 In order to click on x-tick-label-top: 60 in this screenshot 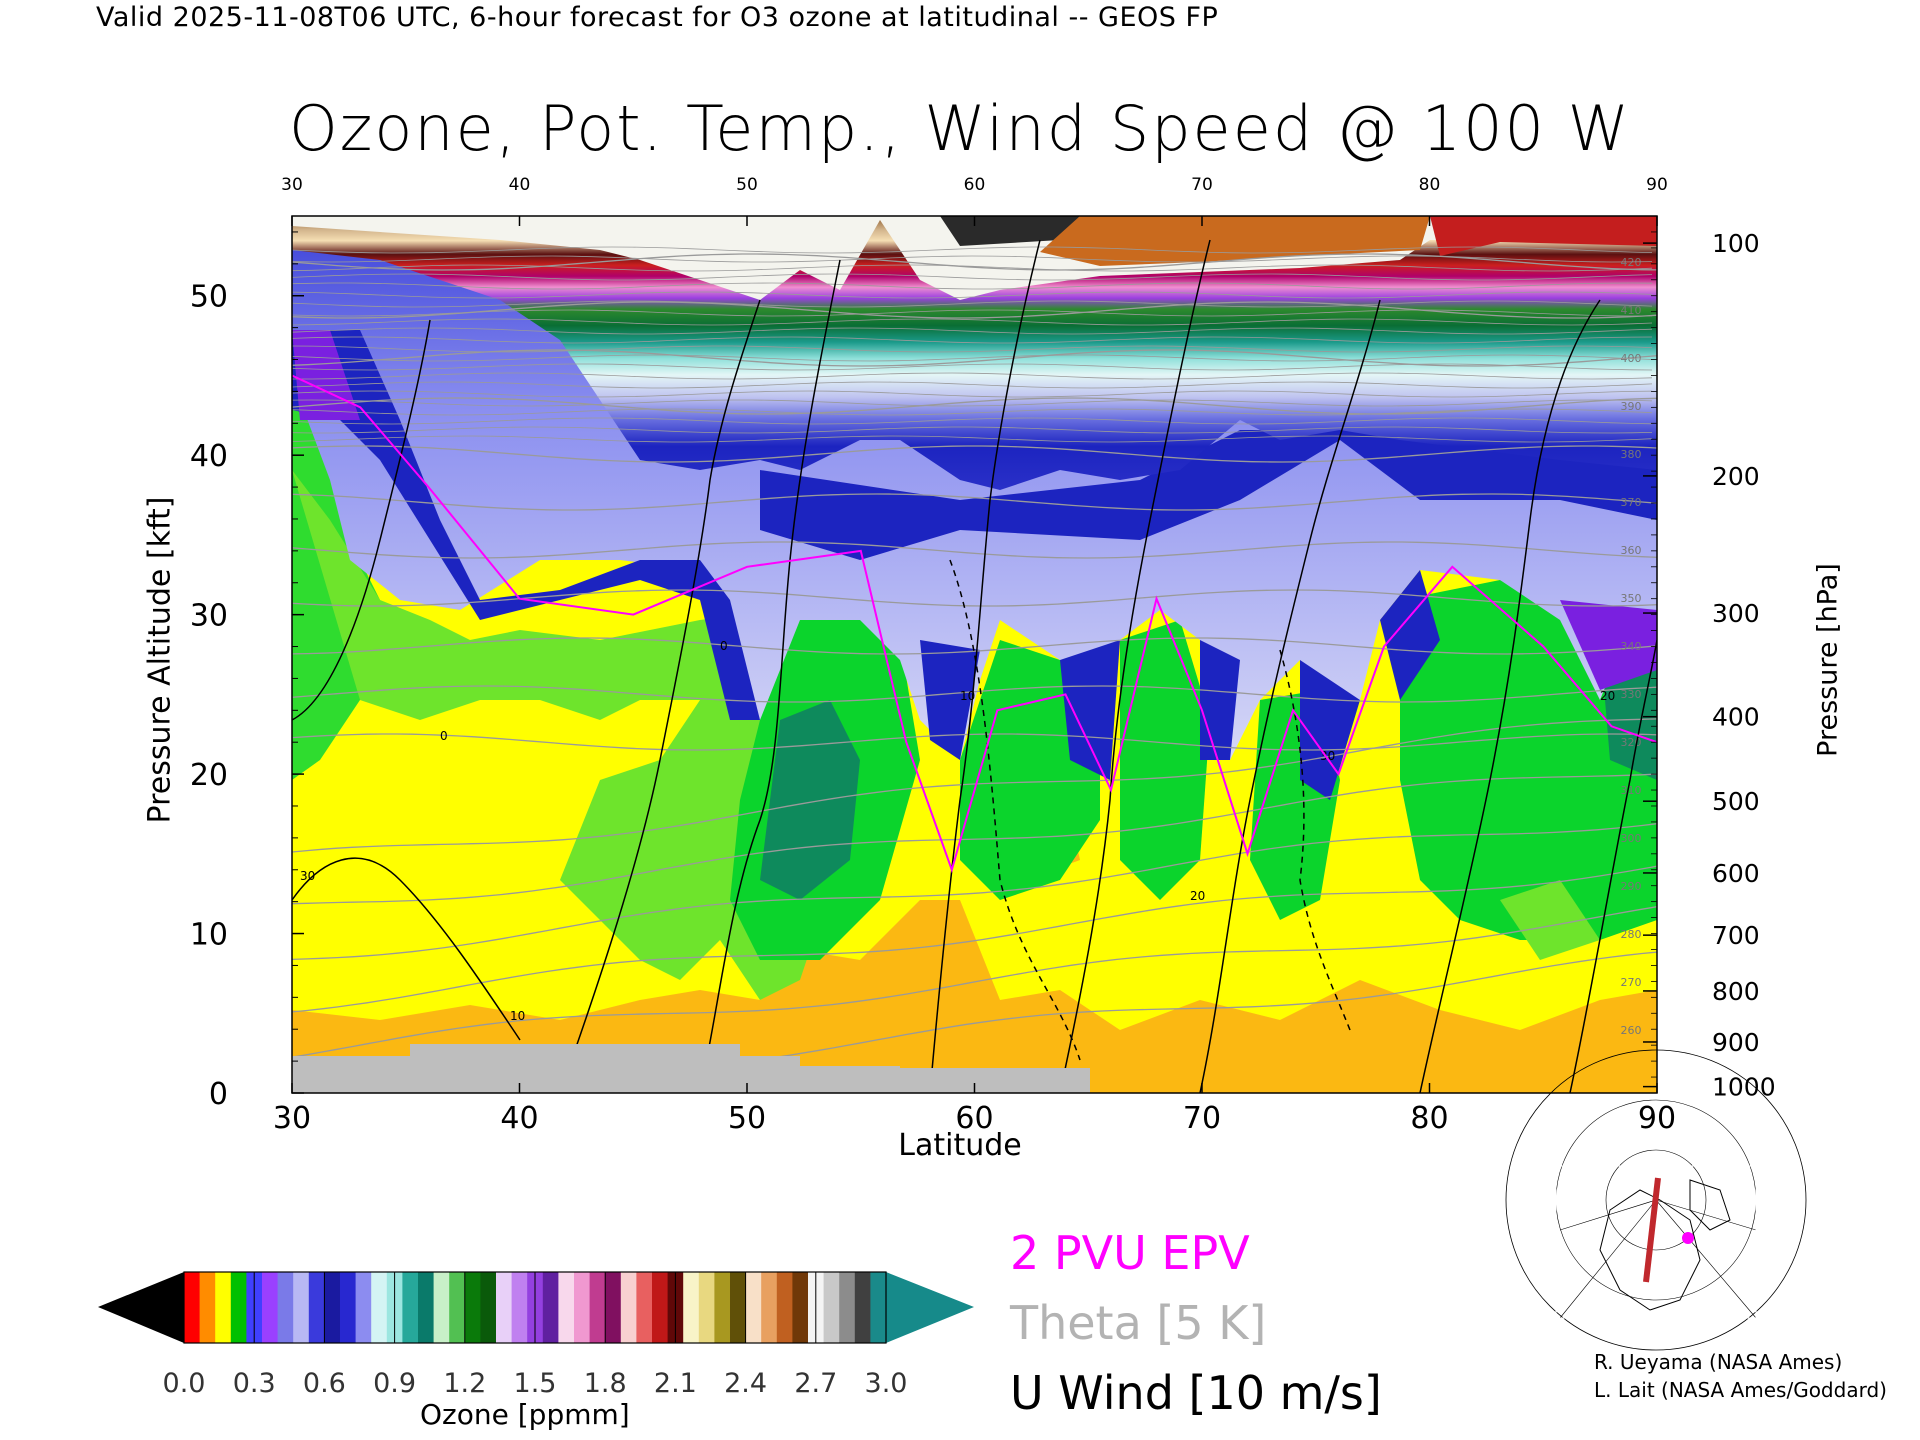, I will do `click(975, 185)`.